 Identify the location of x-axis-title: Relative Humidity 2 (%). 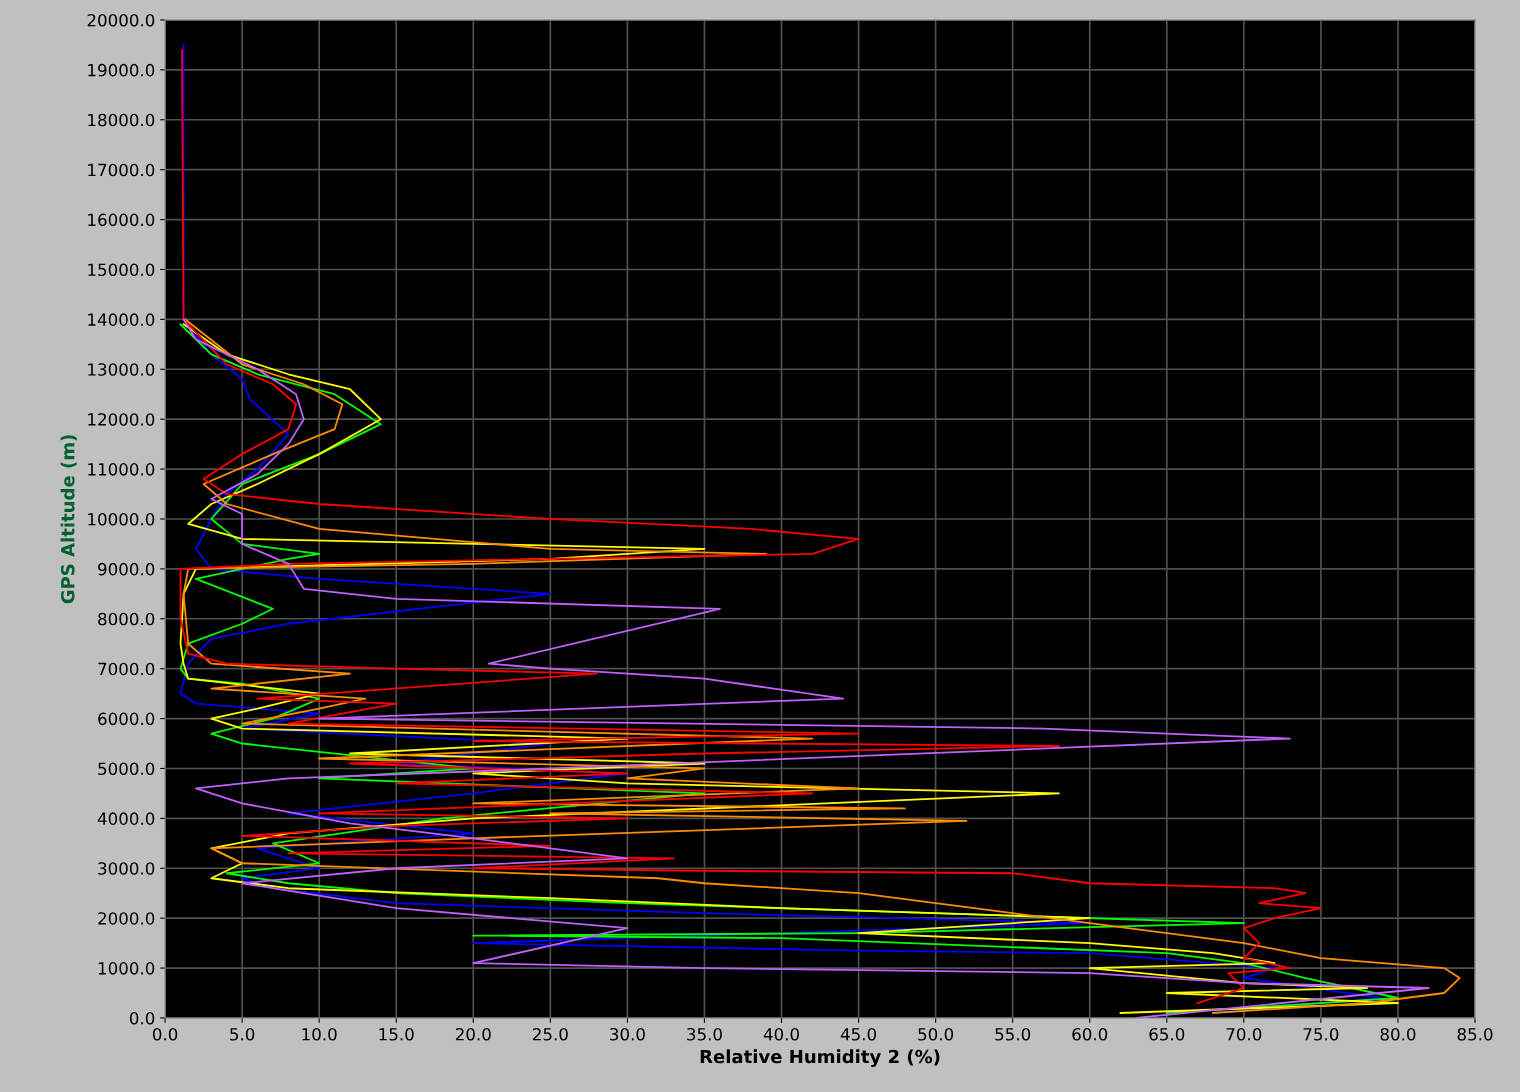
(820, 1058).